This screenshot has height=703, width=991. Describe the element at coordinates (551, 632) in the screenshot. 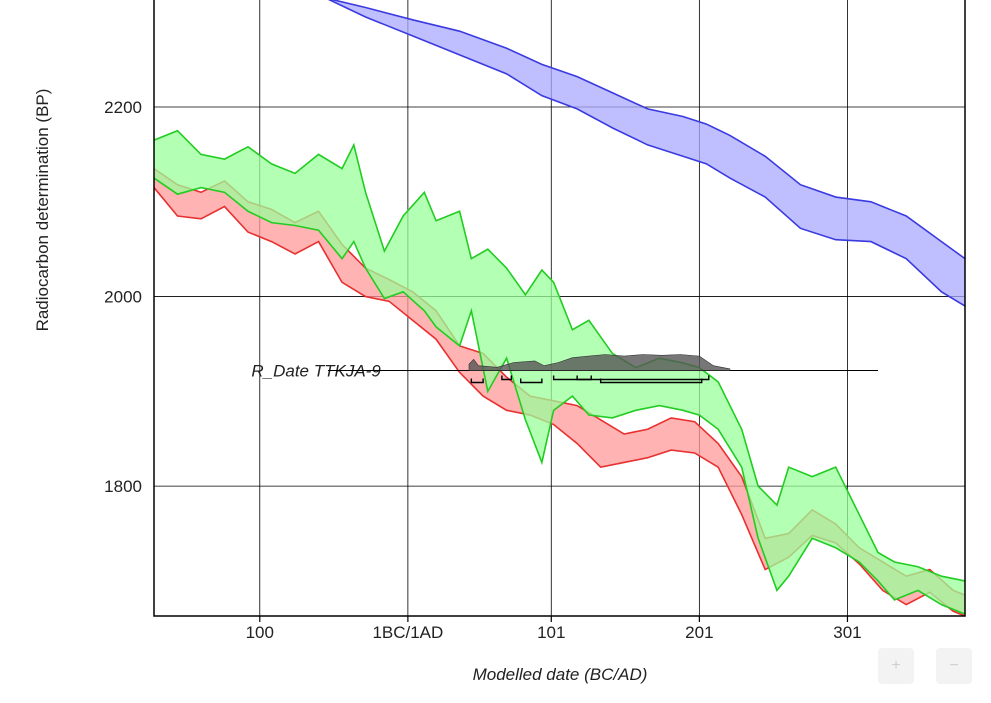

I see `x-tick-label: 101` at that location.